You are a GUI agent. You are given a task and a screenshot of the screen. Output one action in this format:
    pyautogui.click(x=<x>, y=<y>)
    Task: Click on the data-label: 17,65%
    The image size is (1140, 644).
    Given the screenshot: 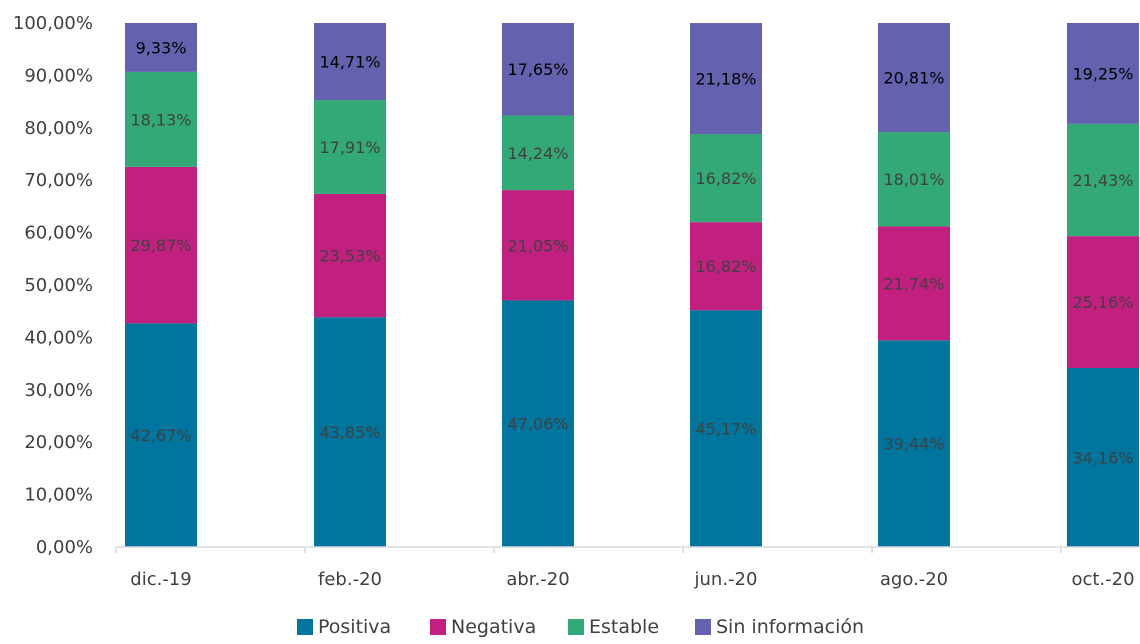 What is the action you would take?
    pyautogui.click(x=537, y=69)
    